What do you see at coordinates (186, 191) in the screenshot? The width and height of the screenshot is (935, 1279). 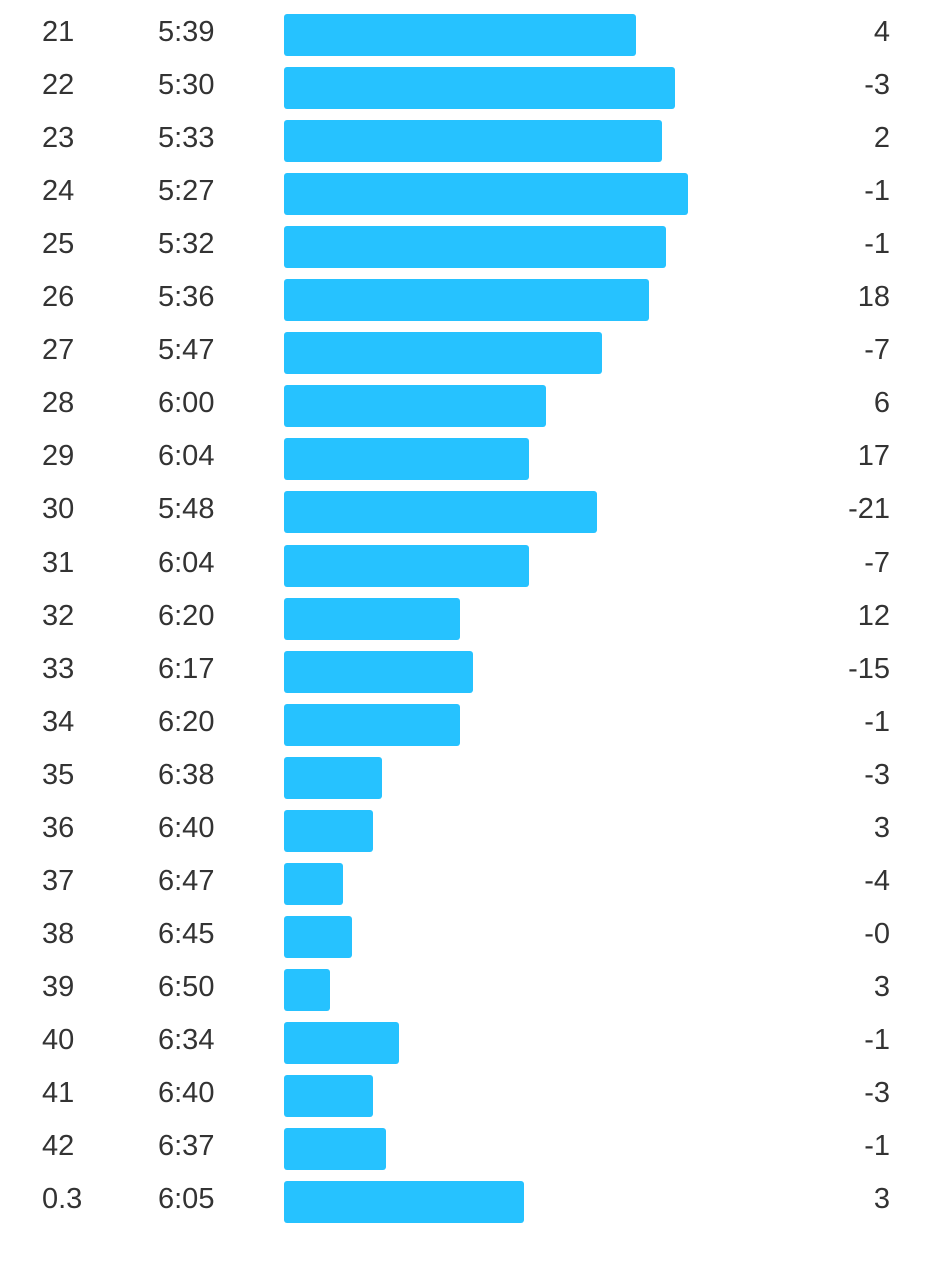 I see `split-pace-label: 5:27` at bounding box center [186, 191].